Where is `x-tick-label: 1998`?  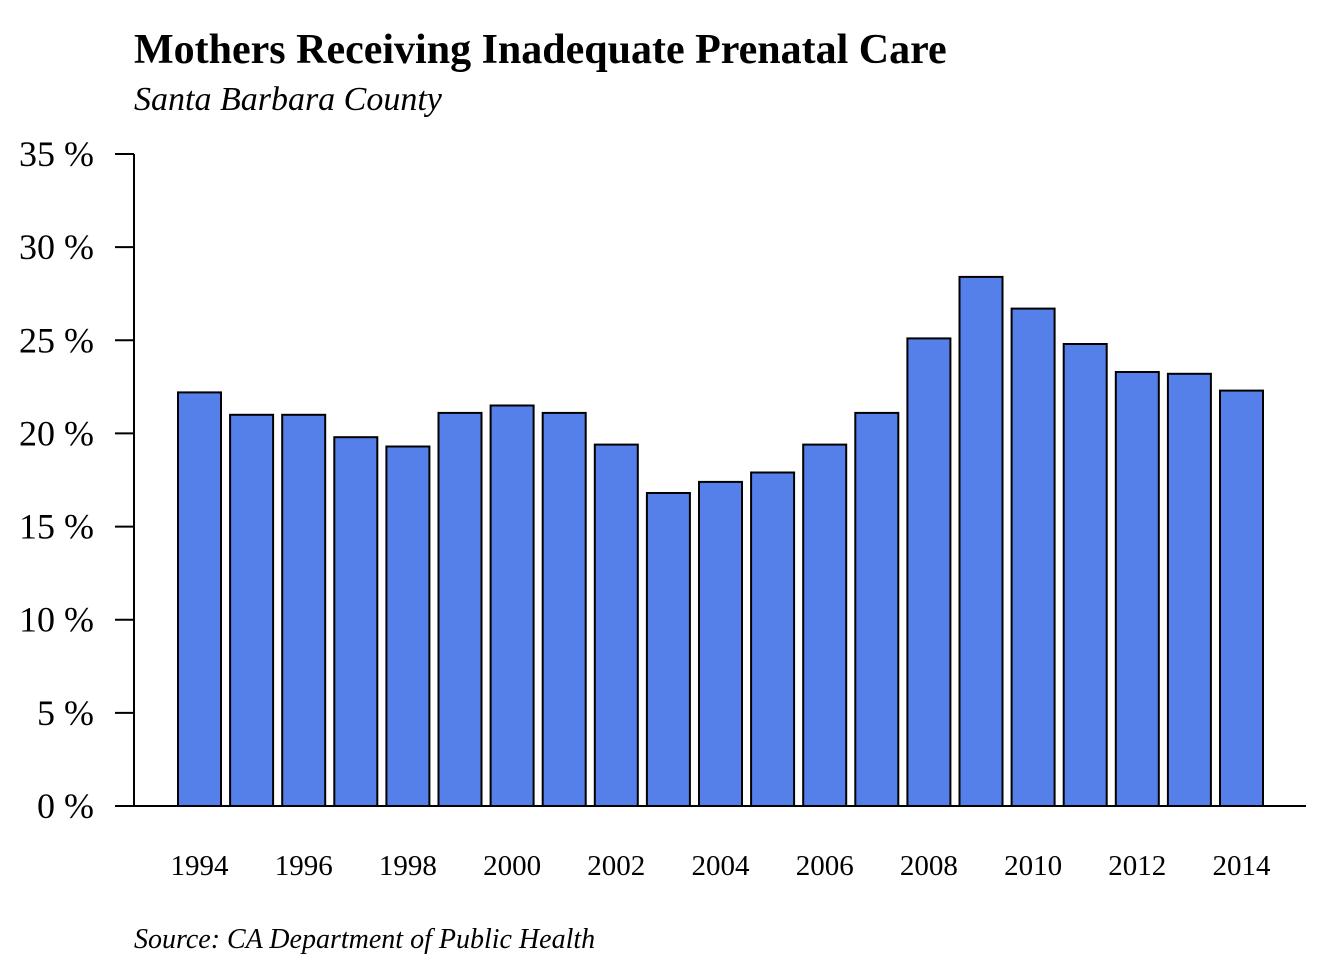 x-tick-label: 1998 is located at coordinates (408, 866).